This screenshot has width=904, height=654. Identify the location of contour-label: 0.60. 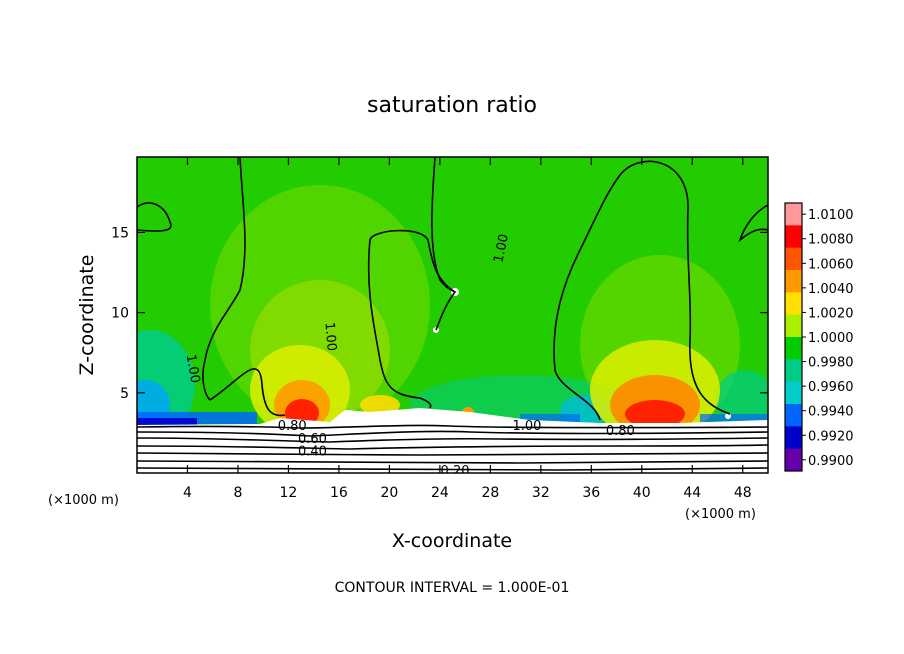
(312, 439).